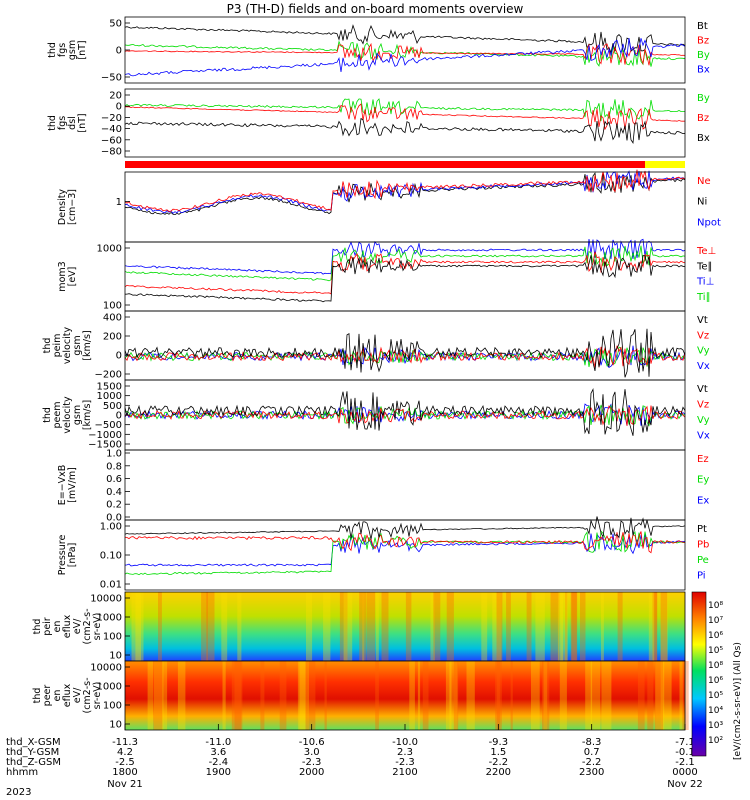 The height and width of the screenshot is (800, 750). I want to click on xtick-y: -0.1, so click(685, 752).